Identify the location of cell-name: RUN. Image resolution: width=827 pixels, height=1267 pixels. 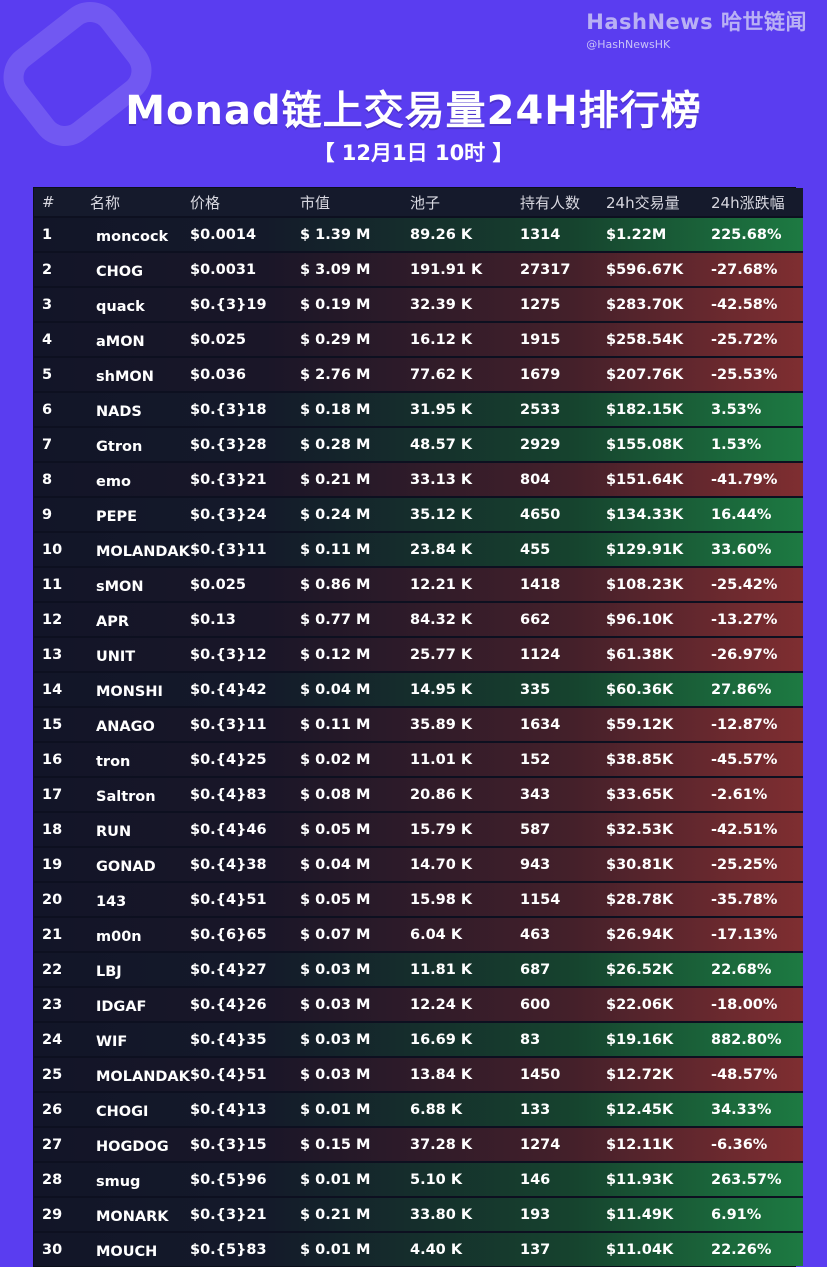
(140, 829).